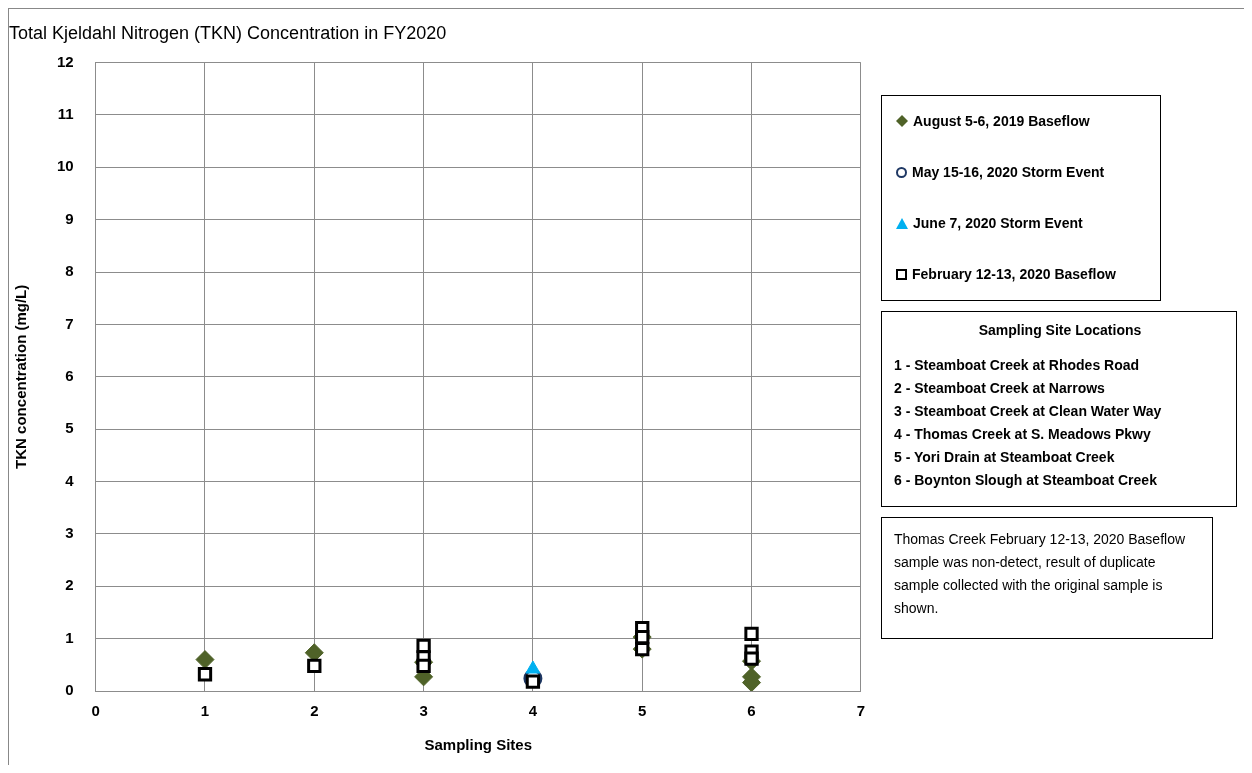 This screenshot has height=773, width=1252. What do you see at coordinates (228, 32) in the screenshot?
I see `chart-title: Total Kjeldahl Nitrogen (TKN) Concentration in FY2020` at bounding box center [228, 32].